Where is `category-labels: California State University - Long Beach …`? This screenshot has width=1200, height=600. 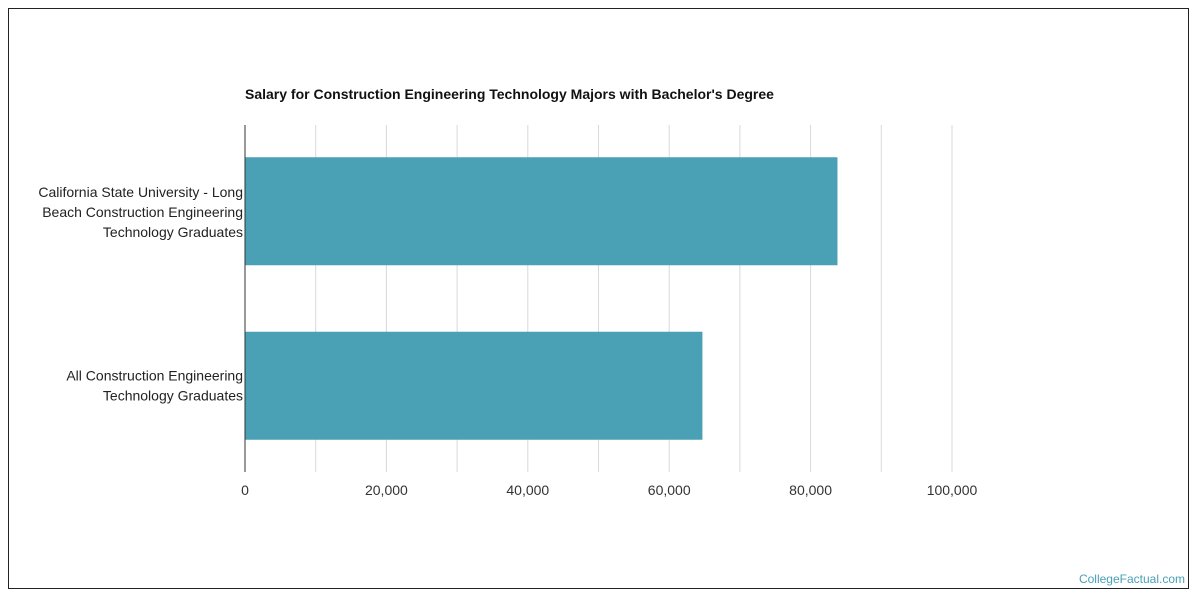 category-labels: California State University - Long Beach … is located at coordinates (140, 294).